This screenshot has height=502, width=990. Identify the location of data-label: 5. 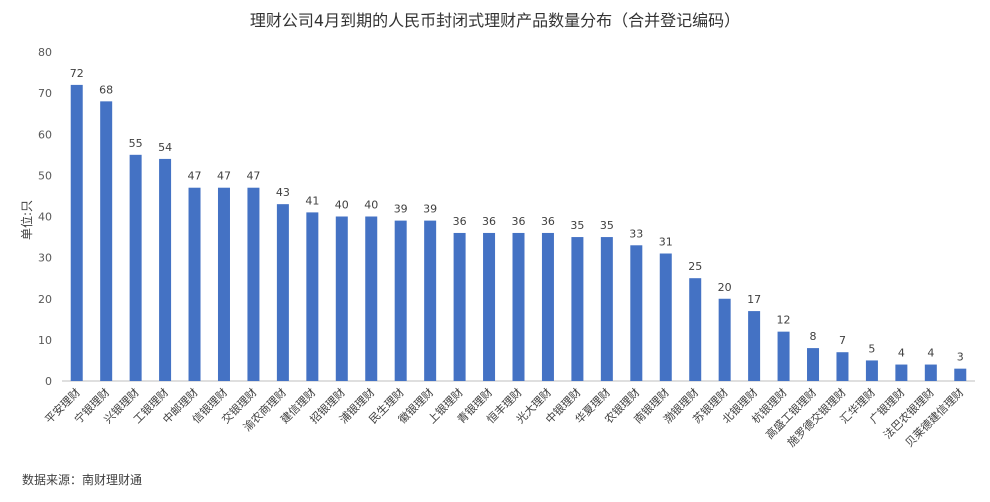
(871, 348).